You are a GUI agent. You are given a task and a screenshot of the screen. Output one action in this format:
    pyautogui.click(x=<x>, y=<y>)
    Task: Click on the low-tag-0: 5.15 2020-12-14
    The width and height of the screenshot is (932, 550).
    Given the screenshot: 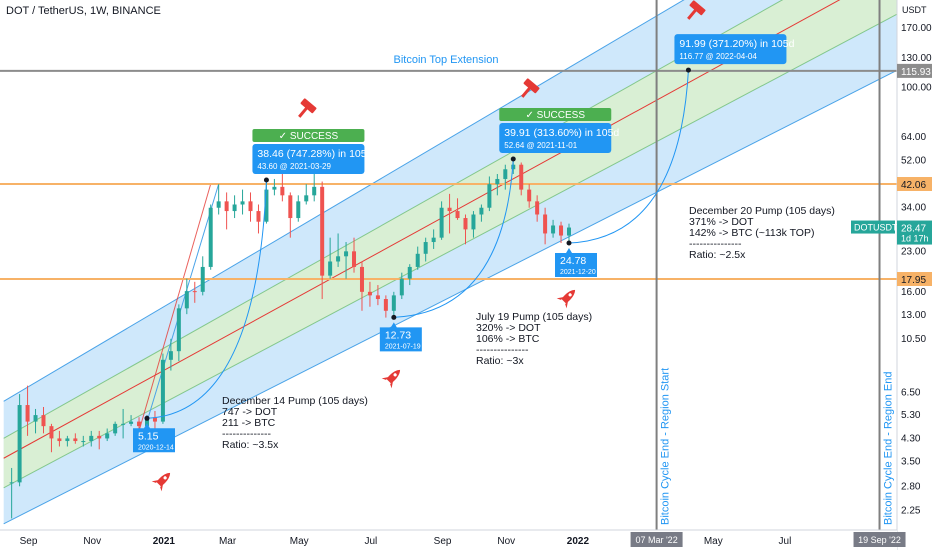 What is the action you would take?
    pyautogui.click(x=154, y=438)
    